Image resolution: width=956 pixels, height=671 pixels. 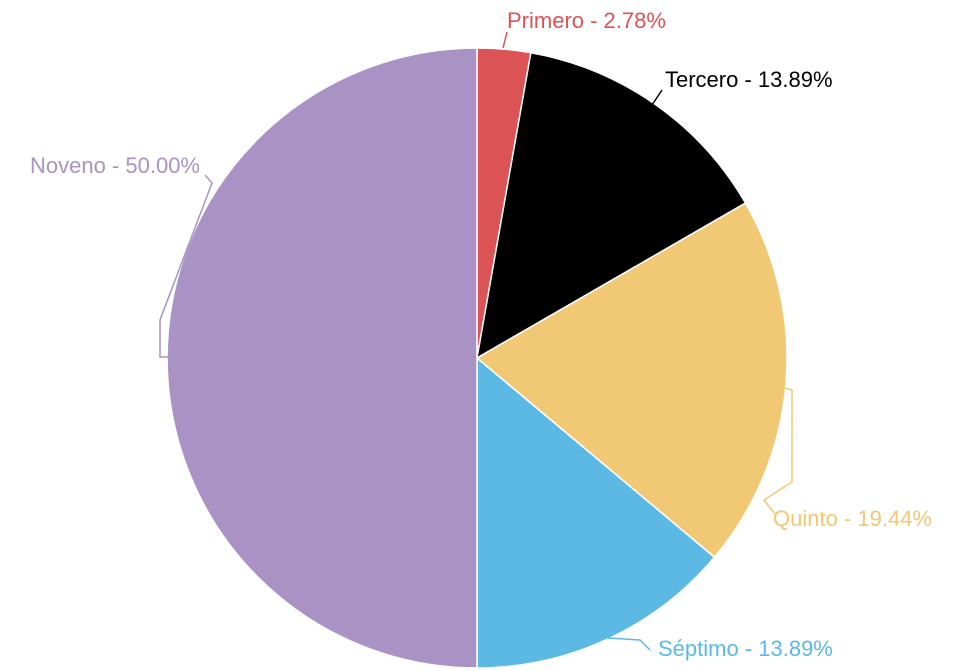 What do you see at coordinates (586, 20) in the screenshot?
I see `slice-label: Primero - 2.78%` at bounding box center [586, 20].